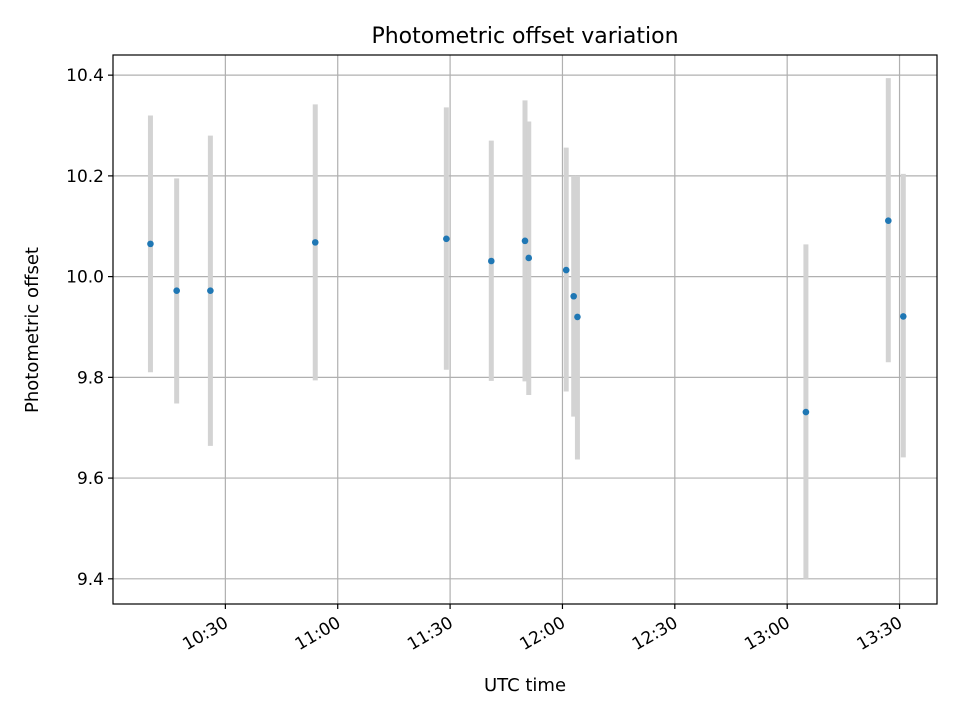  I want to click on x-axis-label: UTC time, so click(525, 685).